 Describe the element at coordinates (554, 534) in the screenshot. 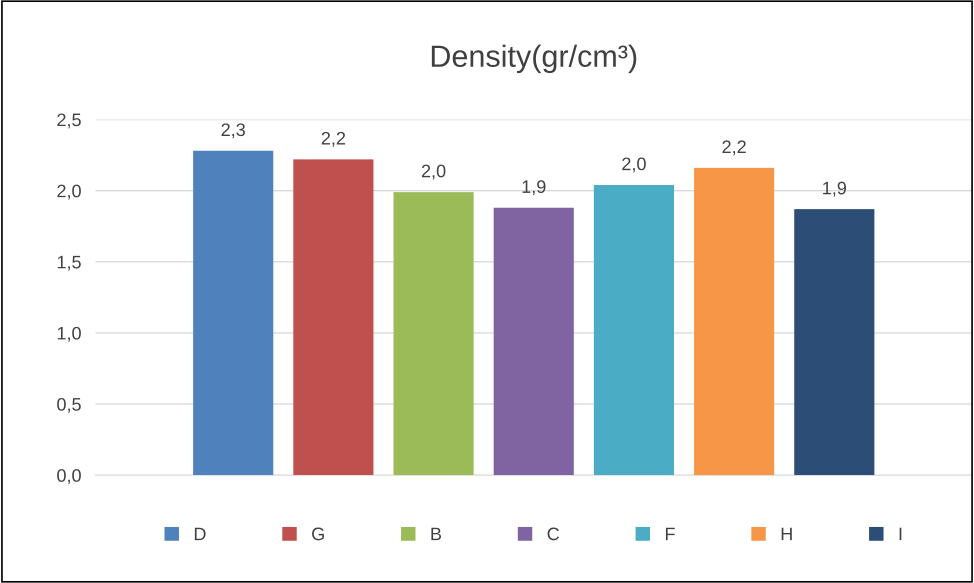

I see `legend-label: C` at that location.